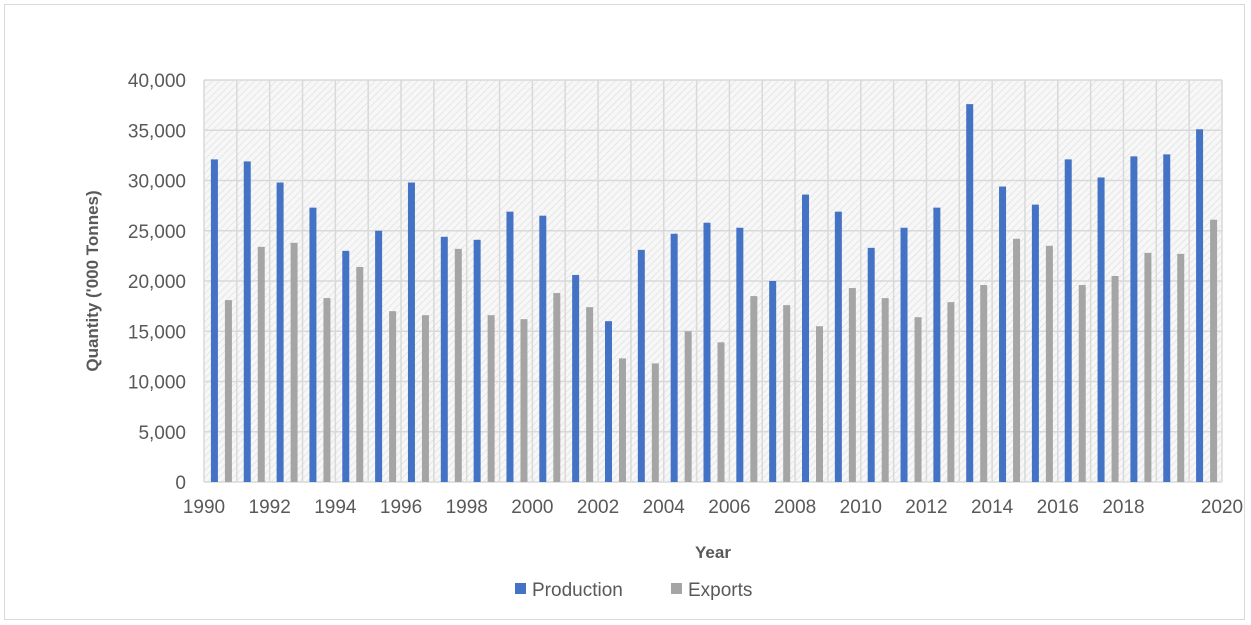 This screenshot has width=1251, height=625. I want to click on bar-exports-1994, so click(360, 374).